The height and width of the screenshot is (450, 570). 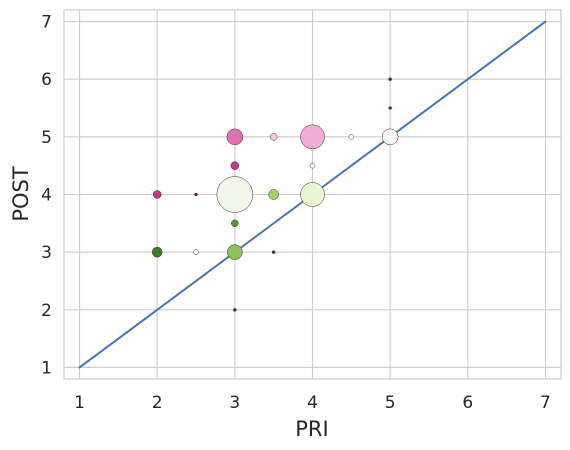 What do you see at coordinates (46, 311) in the screenshot?
I see `y-tick-label: 2` at bounding box center [46, 311].